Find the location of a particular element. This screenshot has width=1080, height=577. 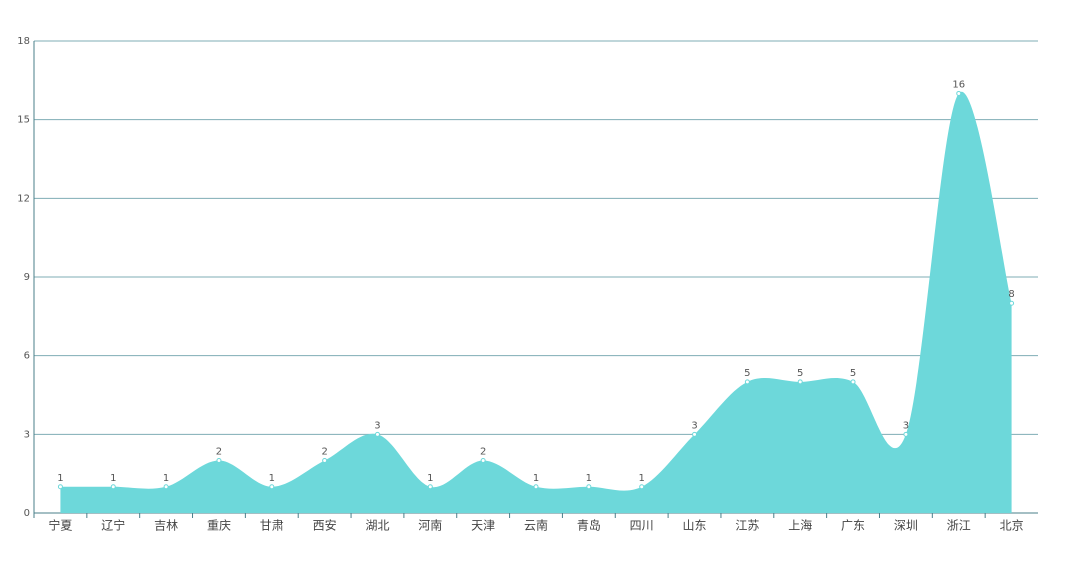

x-tick-label: 浙江 is located at coordinates (959, 526).